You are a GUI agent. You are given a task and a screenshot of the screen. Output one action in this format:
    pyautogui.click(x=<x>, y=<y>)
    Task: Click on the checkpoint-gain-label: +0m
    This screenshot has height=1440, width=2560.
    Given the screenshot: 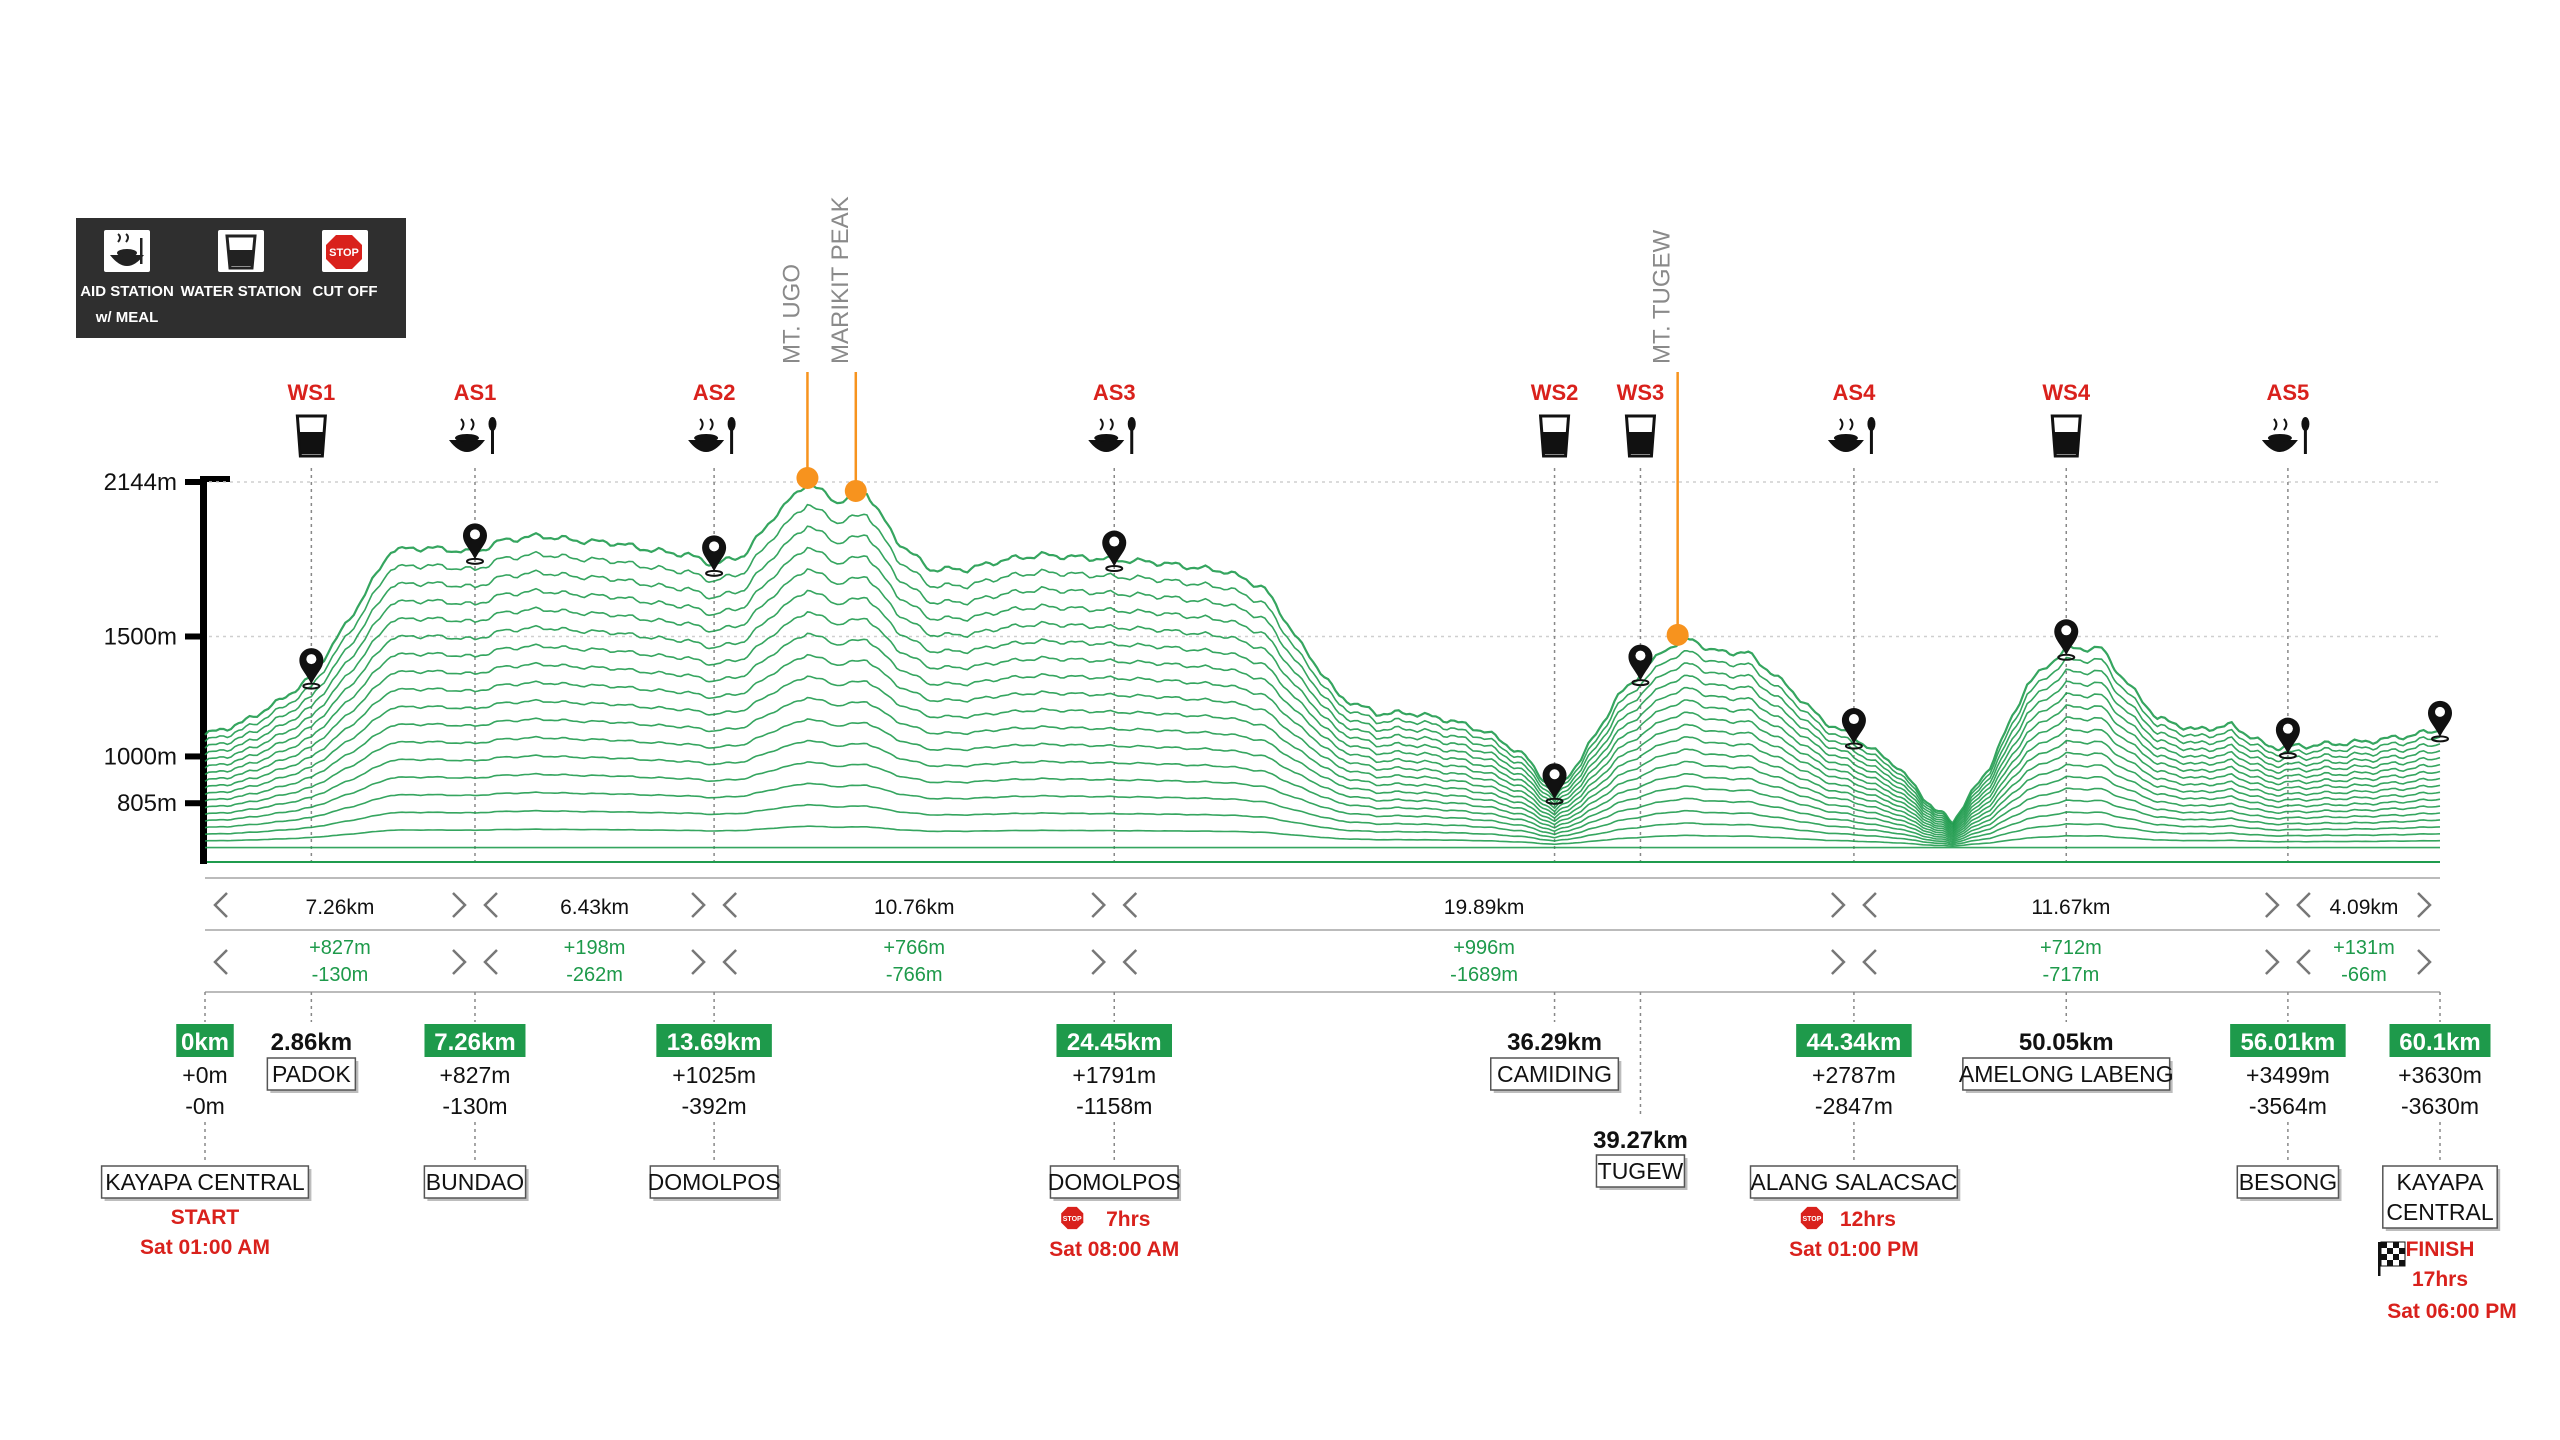 What is the action you would take?
    pyautogui.click(x=204, y=1075)
    